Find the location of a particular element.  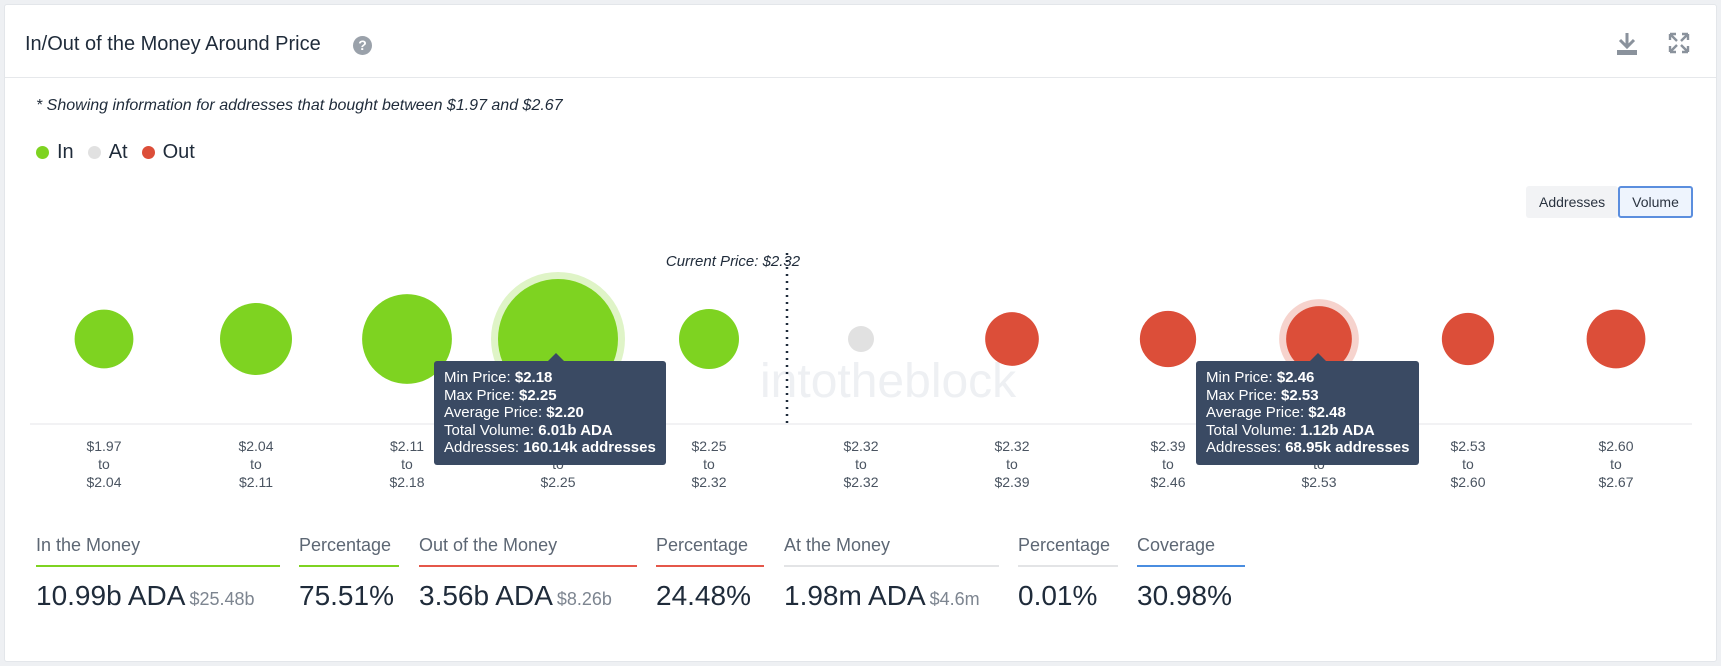

stat-label: Coverage is located at coordinates (1176, 545).